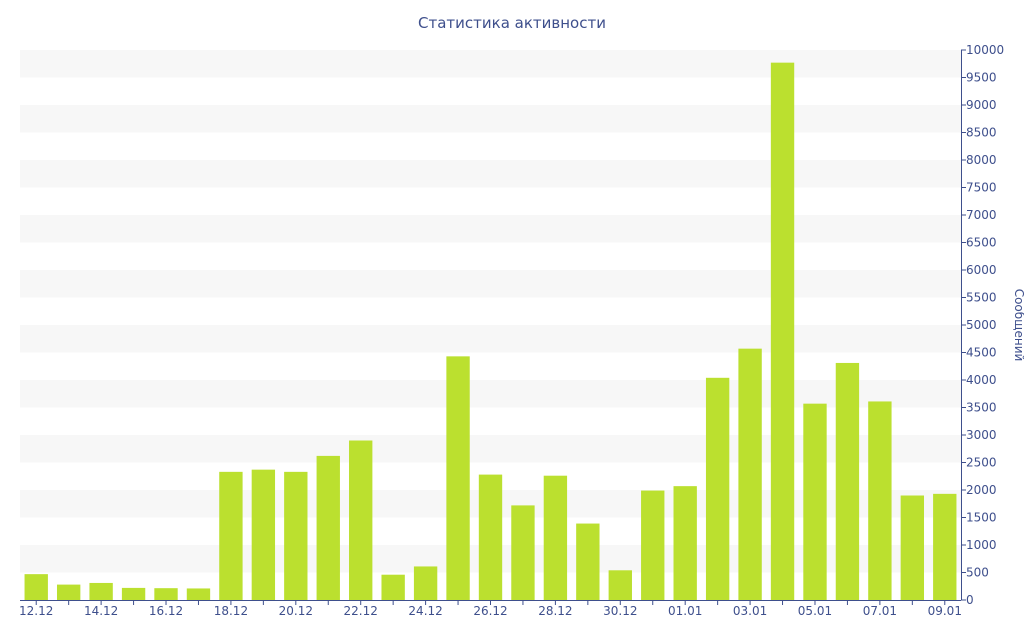 This screenshot has width=1024, height=640. What do you see at coordinates (977, 573) in the screenshot?
I see `y-tick-label: 500` at bounding box center [977, 573].